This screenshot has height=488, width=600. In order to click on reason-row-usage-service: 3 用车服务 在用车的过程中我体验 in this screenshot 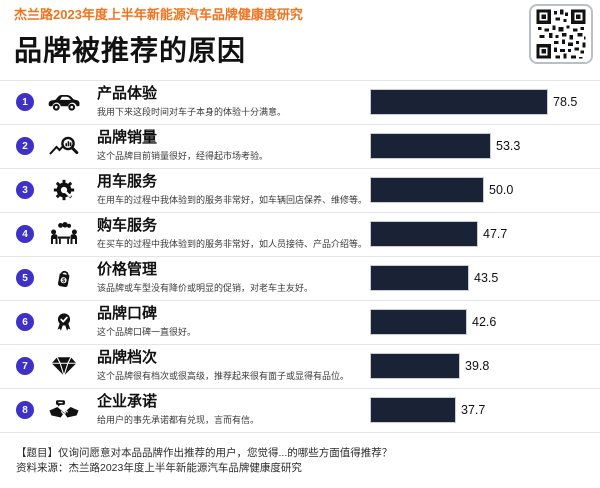, I will do `click(300, 191)`.